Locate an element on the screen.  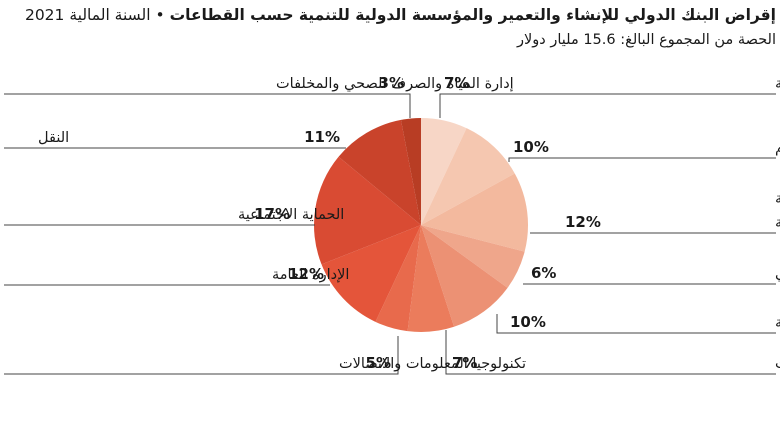
pie-slices is located at coordinates (420, 225).